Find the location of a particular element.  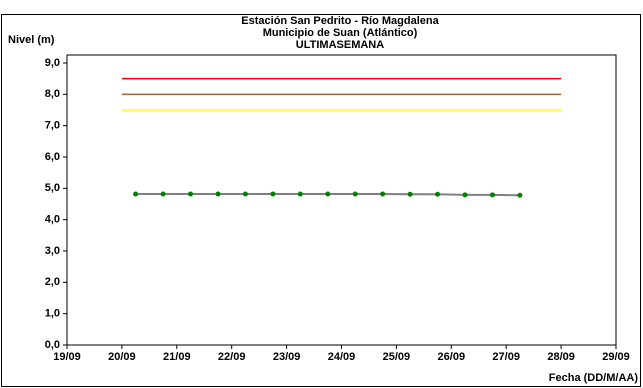

x-tick-label: 19/09 is located at coordinates (67, 357).